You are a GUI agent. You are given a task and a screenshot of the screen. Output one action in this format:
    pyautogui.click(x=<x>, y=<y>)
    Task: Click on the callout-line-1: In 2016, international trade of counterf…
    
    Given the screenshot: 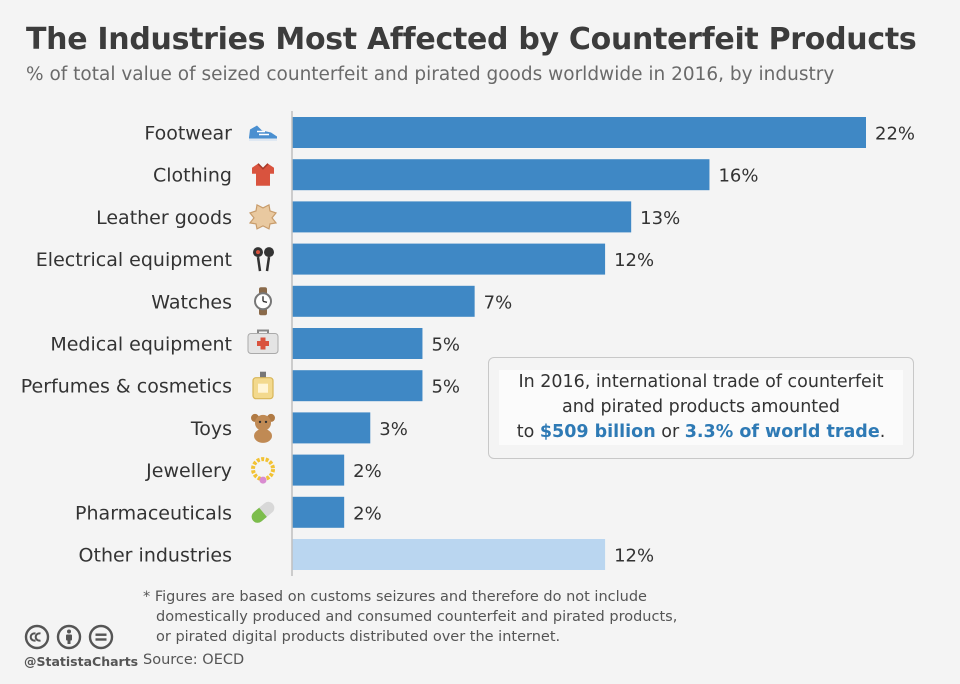 What is the action you would take?
    pyautogui.click(x=701, y=382)
    